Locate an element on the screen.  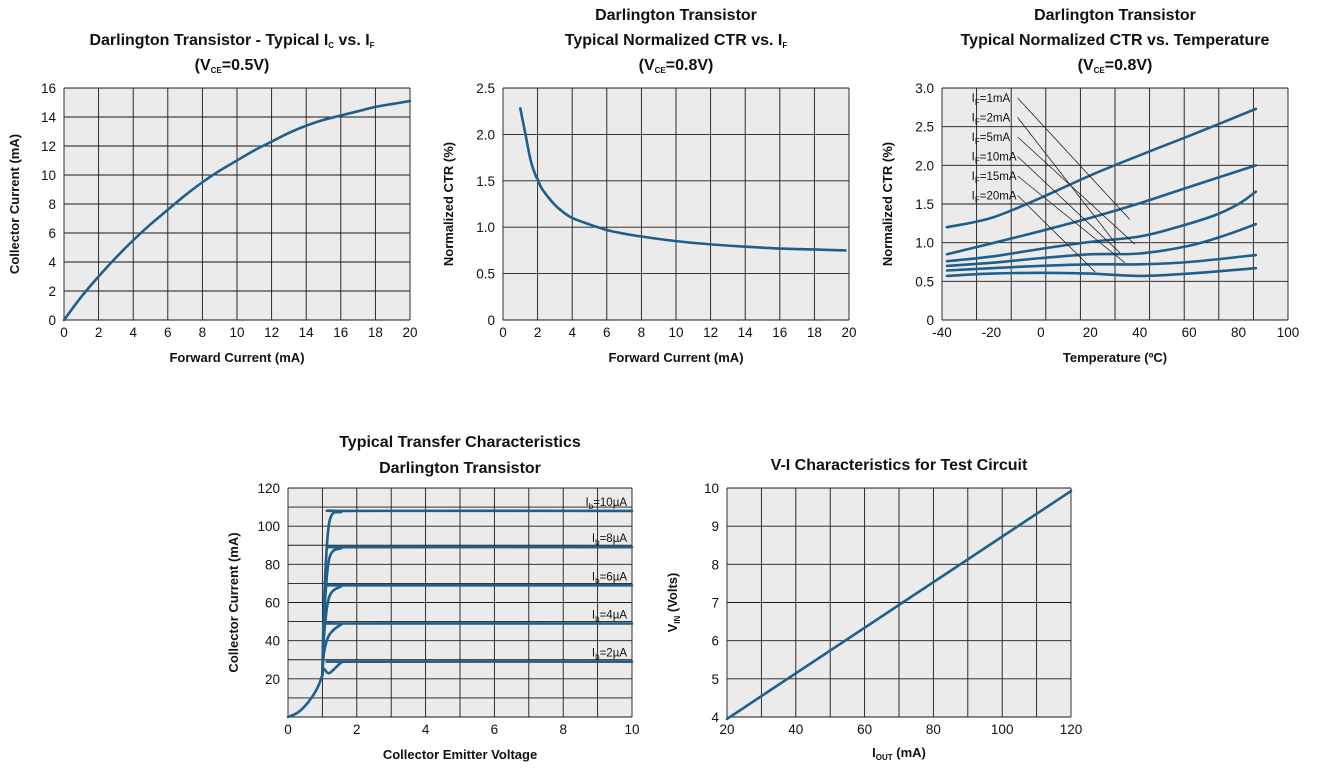
x-tick-label: 80 is located at coordinates (1238, 332).